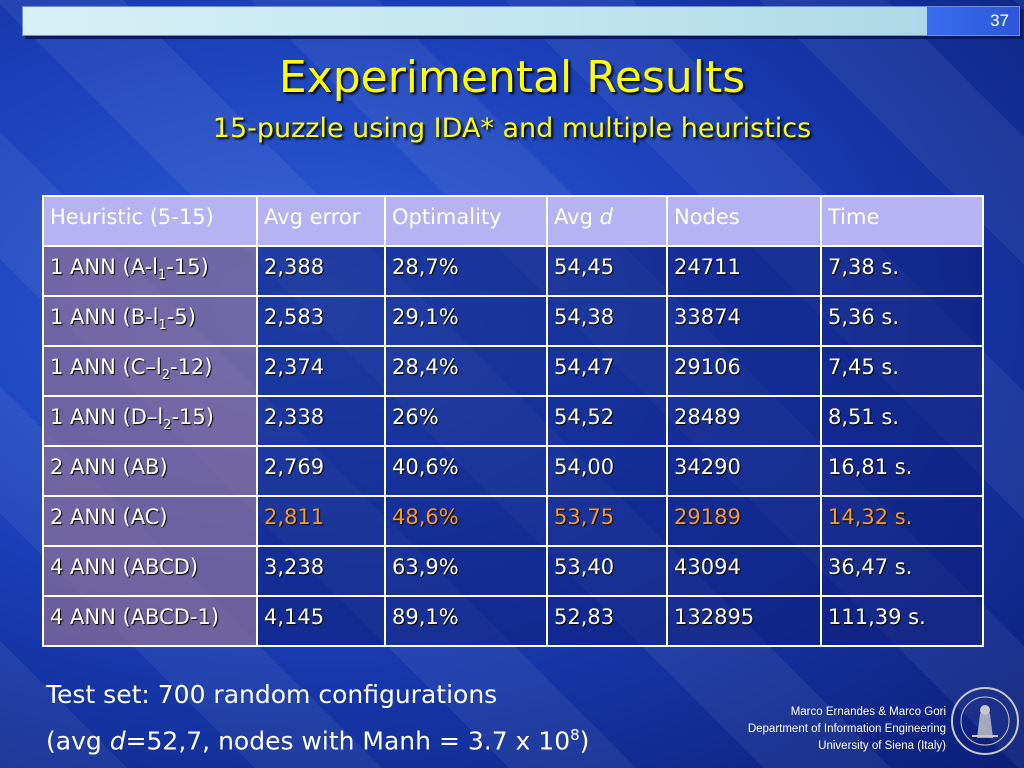 The width and height of the screenshot is (1024, 768). Describe the element at coordinates (321, 621) in the screenshot. I see `avg-error-cell: 4,145` at that location.